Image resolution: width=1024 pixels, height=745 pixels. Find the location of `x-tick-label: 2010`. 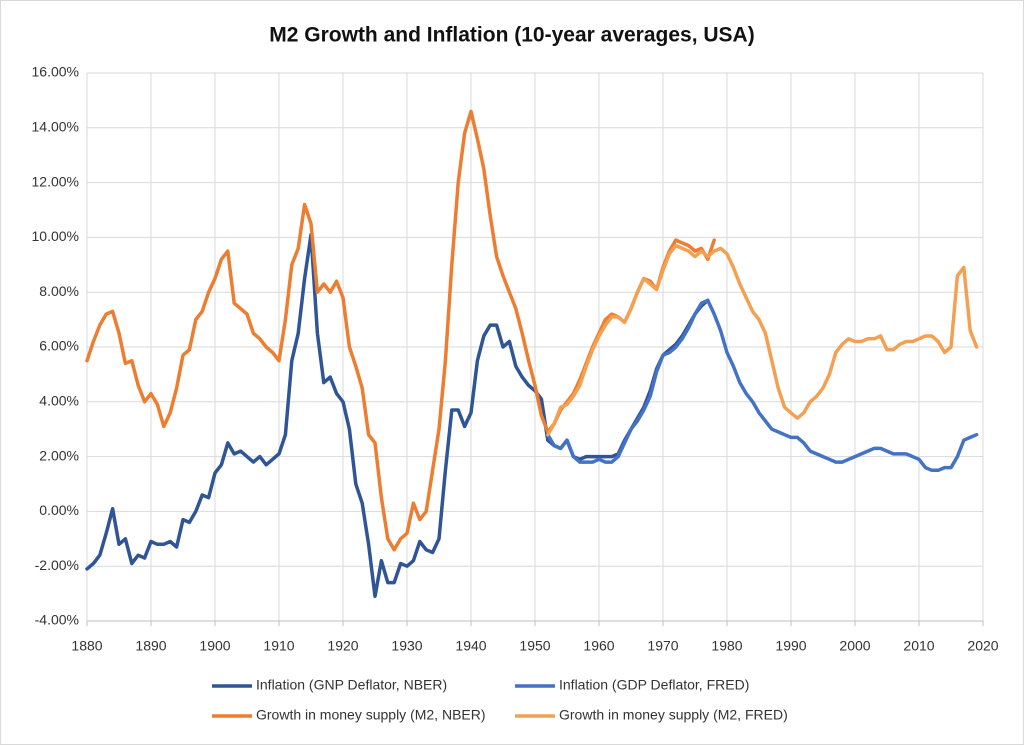

x-tick-label: 2010 is located at coordinates (918, 646).